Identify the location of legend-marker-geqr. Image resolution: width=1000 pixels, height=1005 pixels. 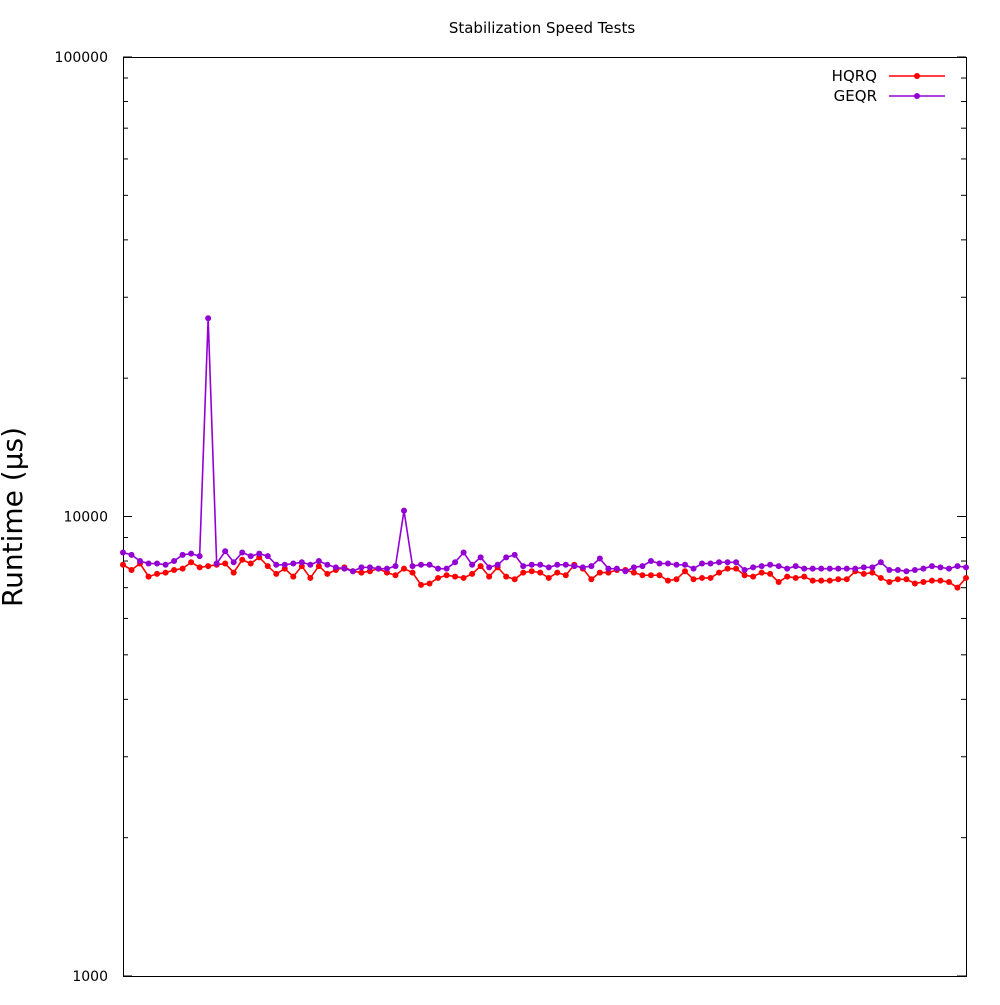
(917, 96).